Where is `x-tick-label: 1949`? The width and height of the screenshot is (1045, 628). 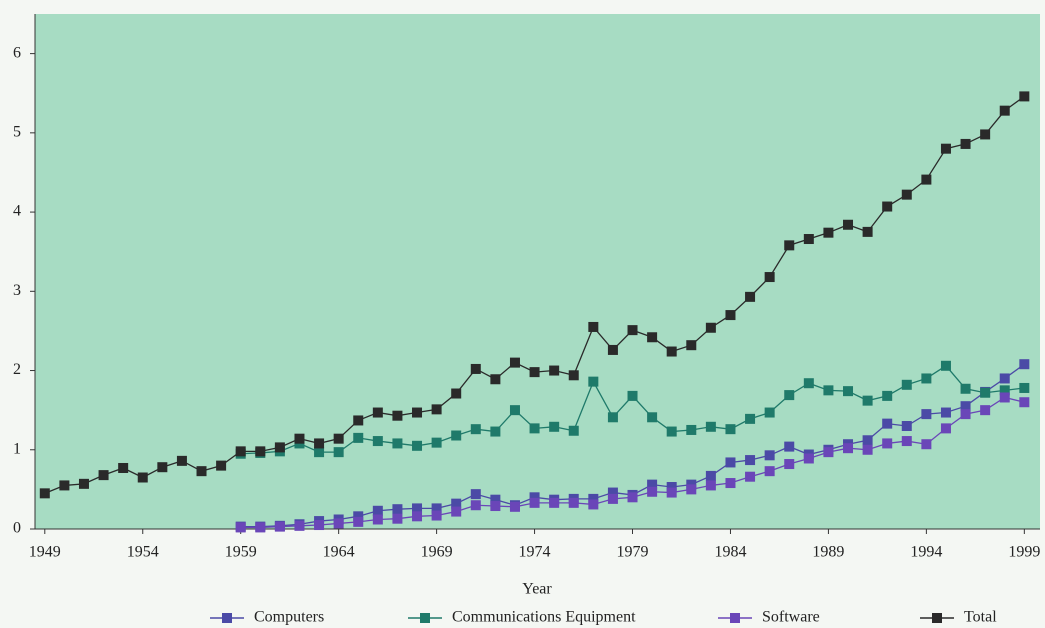 x-tick-label: 1949 is located at coordinates (45, 552).